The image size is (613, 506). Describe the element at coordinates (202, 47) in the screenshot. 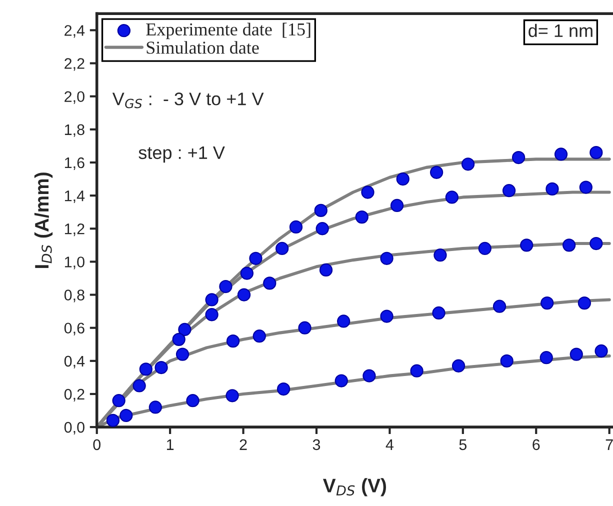

I see `legend-label: Simulation date` at that location.